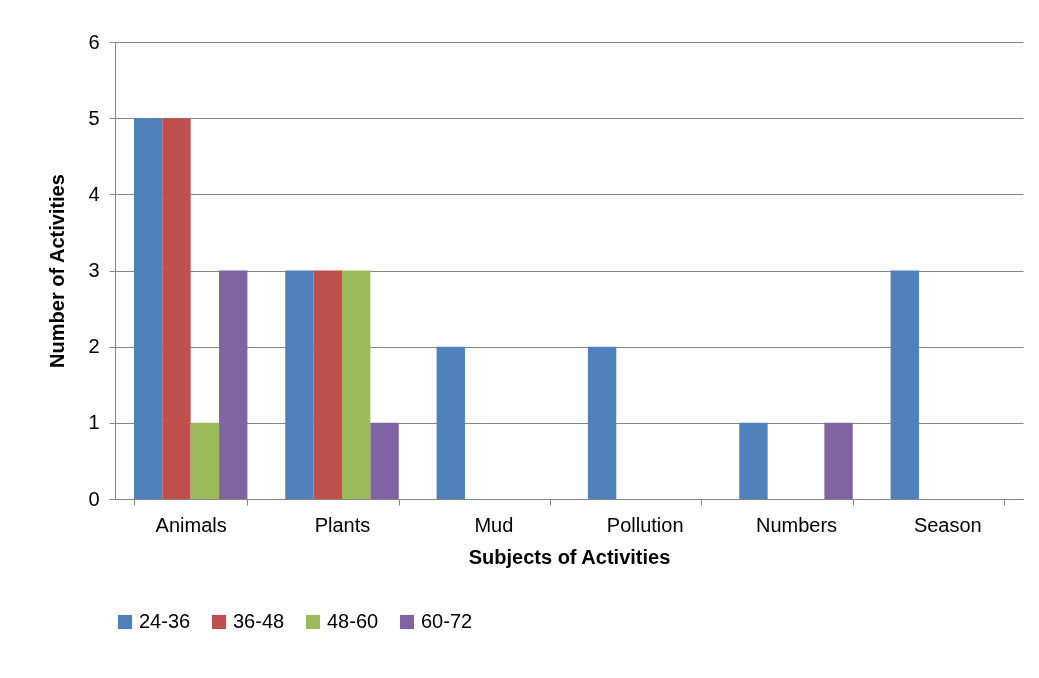 The image size is (1039, 678). Describe the element at coordinates (94, 422) in the screenshot. I see `y-tick-label: 1` at that location.